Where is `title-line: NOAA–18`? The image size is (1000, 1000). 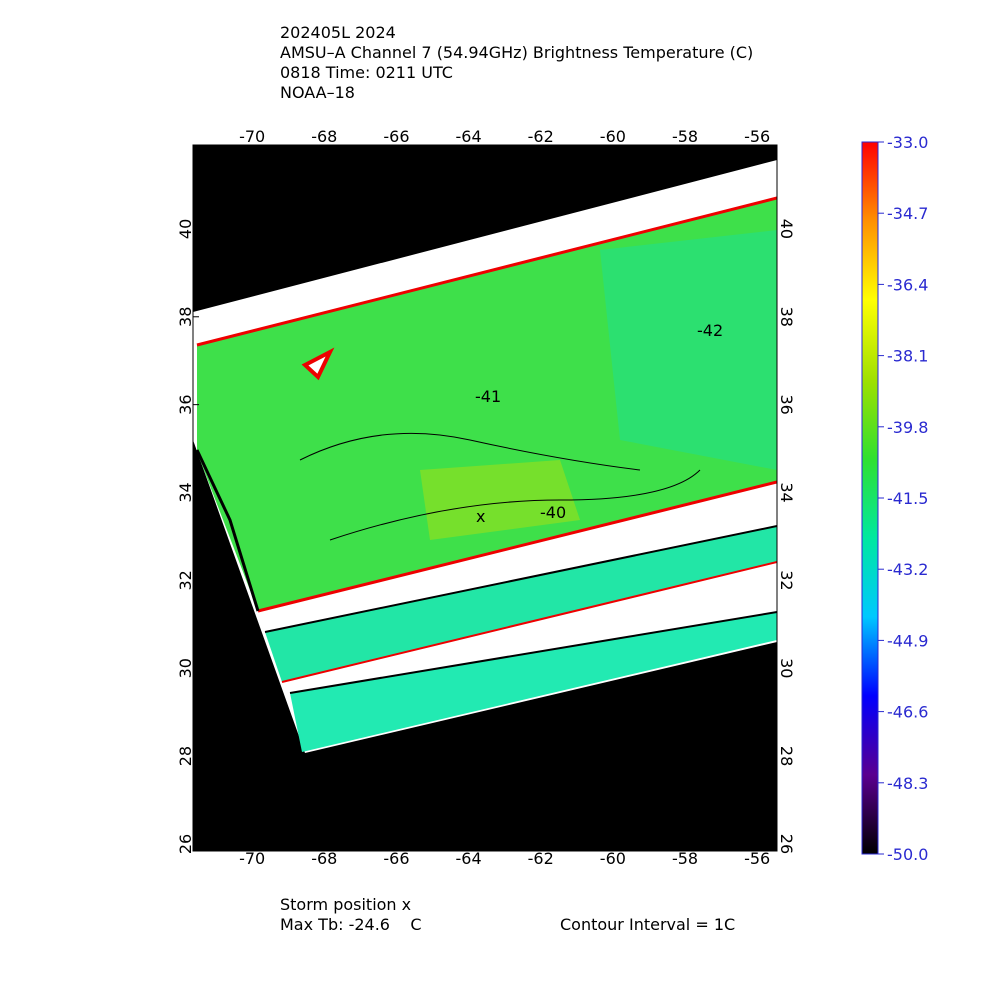
title-line: NOAA–18 is located at coordinates (317, 92).